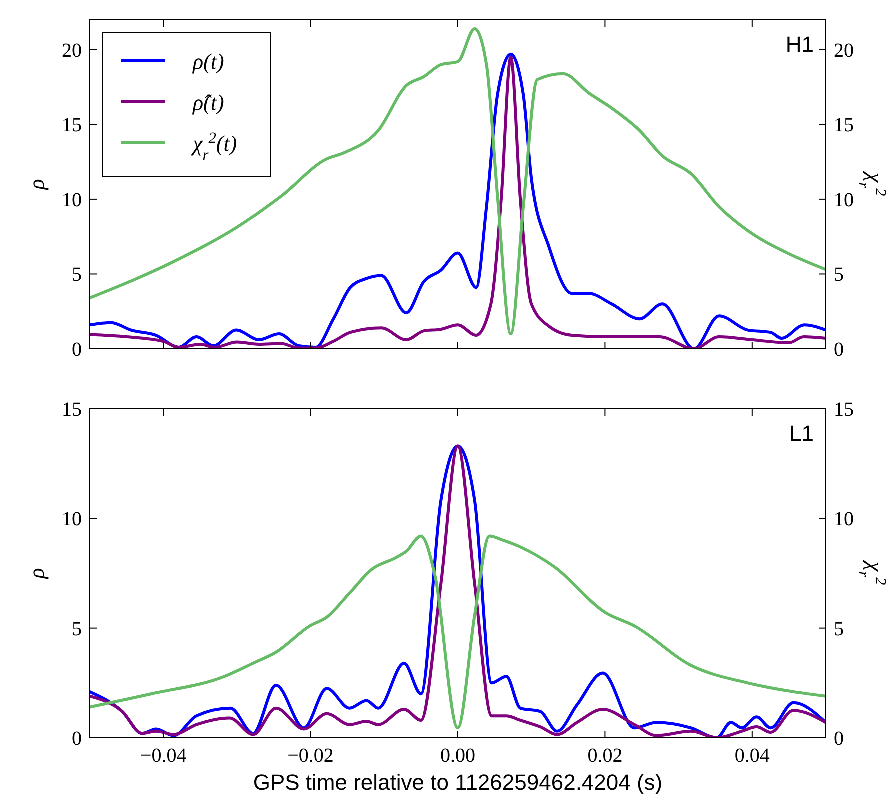 Image resolution: width=892 pixels, height=804 pixels. I want to click on x-tick-label: −0.04, so click(163, 756).